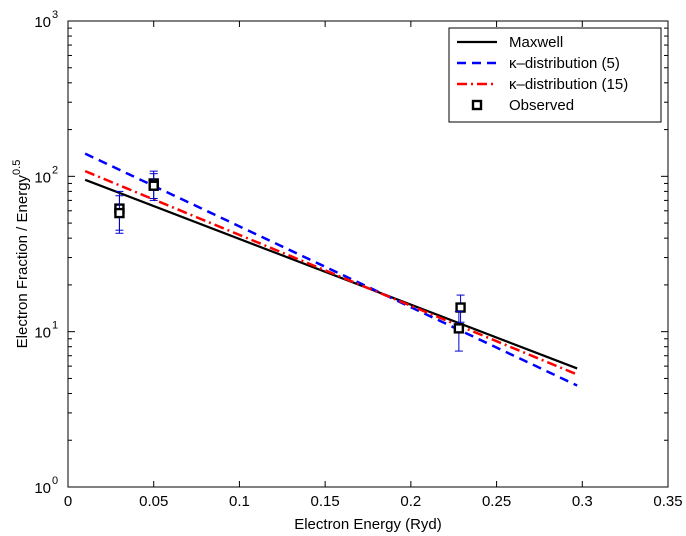 Image resolution: width=686 pixels, height=536 pixels. I want to click on legend-label: κ–distribution (15), so click(568, 84).